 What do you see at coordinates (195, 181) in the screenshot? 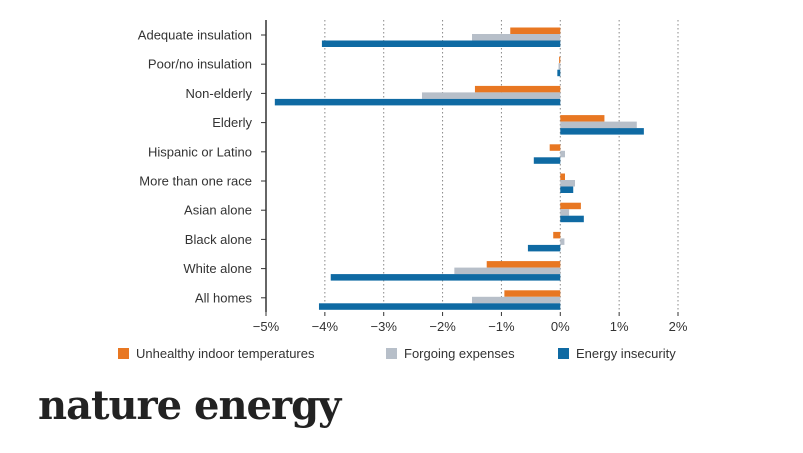
I see `category-label: More than one race` at bounding box center [195, 181].